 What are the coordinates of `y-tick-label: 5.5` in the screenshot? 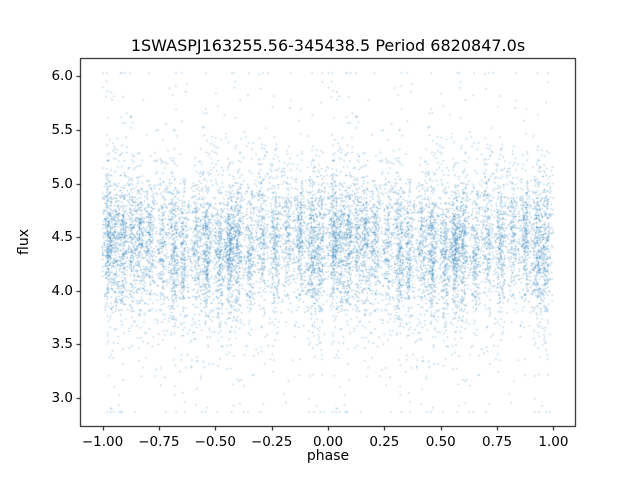 It's located at (62, 129).